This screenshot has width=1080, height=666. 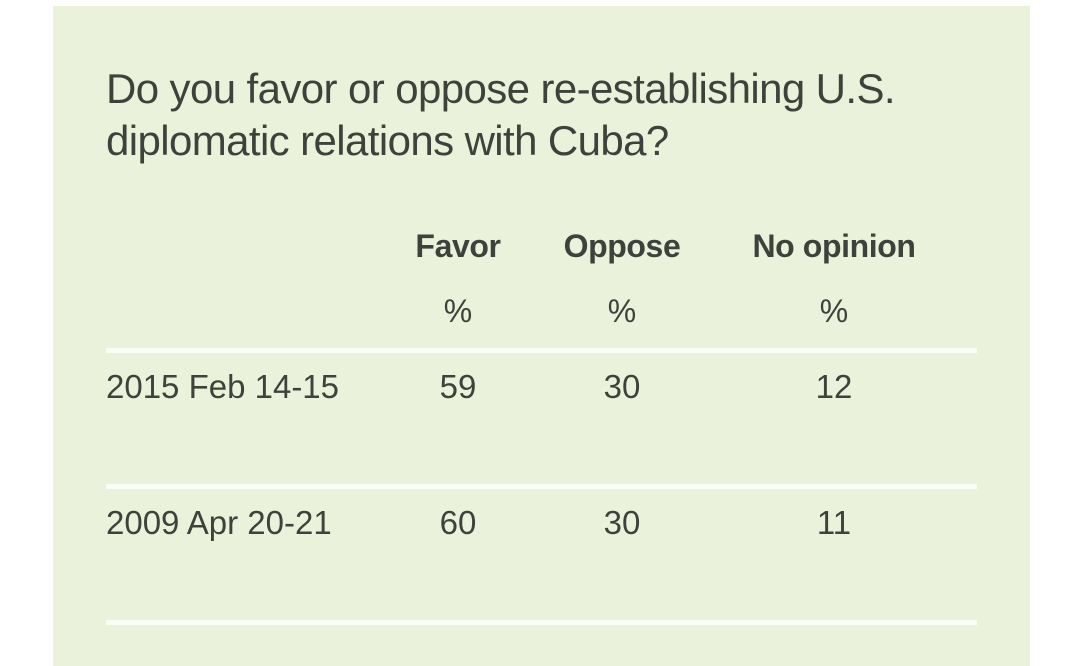 What do you see at coordinates (622, 311) in the screenshot?
I see `unit-oppose: %` at bounding box center [622, 311].